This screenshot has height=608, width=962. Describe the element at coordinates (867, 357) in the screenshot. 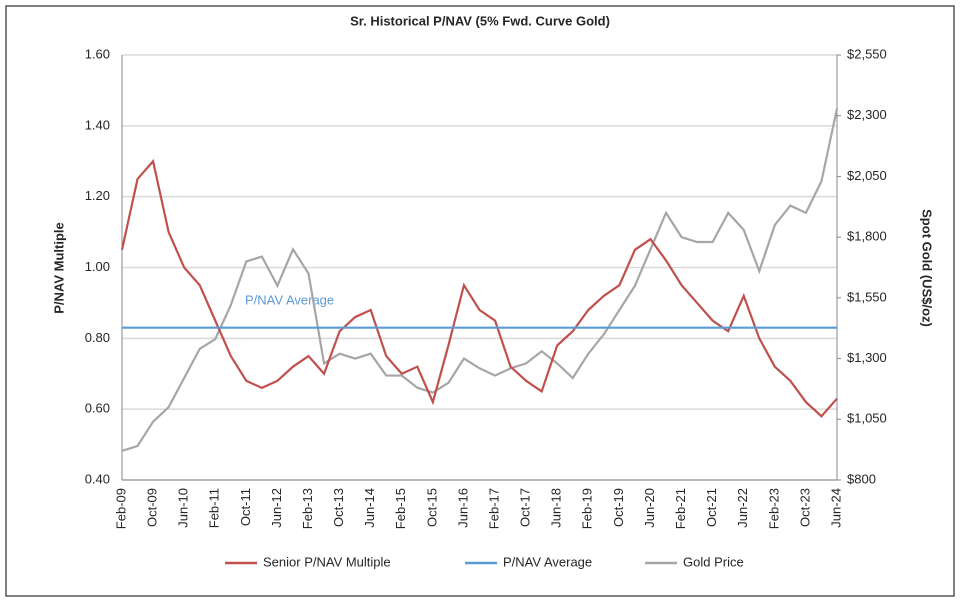

I see `y2-tick-label: $1,300` at that location.